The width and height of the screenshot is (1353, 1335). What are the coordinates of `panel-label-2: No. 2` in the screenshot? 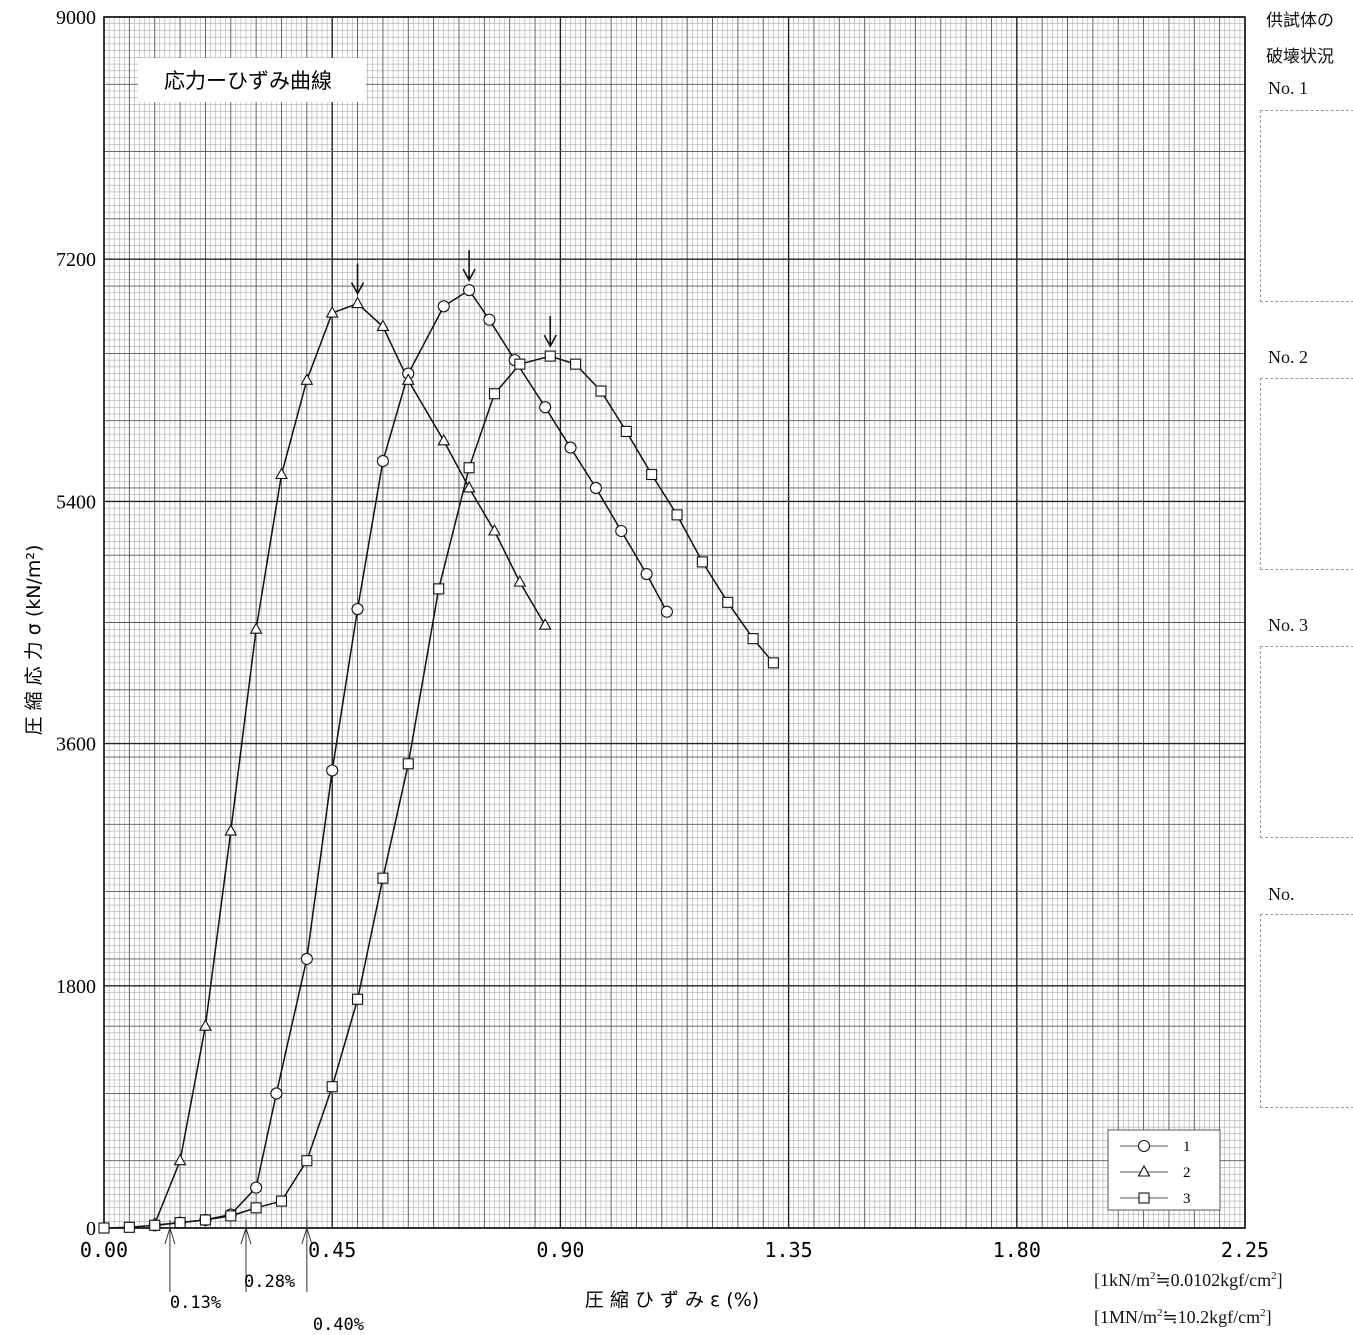 It's located at (1288, 357).